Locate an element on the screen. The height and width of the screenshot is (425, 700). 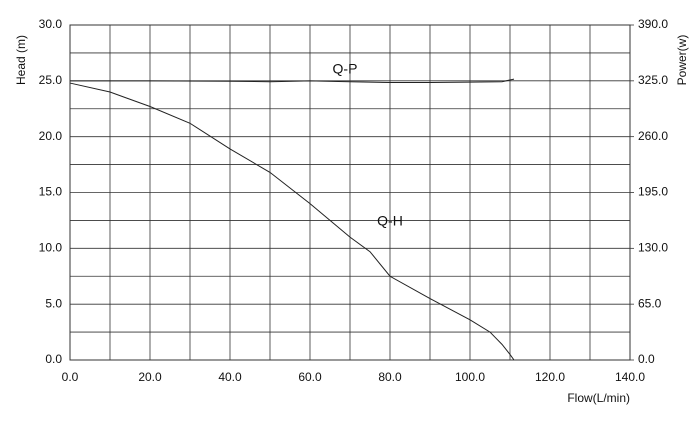
x-tick-label: 40.0 is located at coordinates (230, 377).